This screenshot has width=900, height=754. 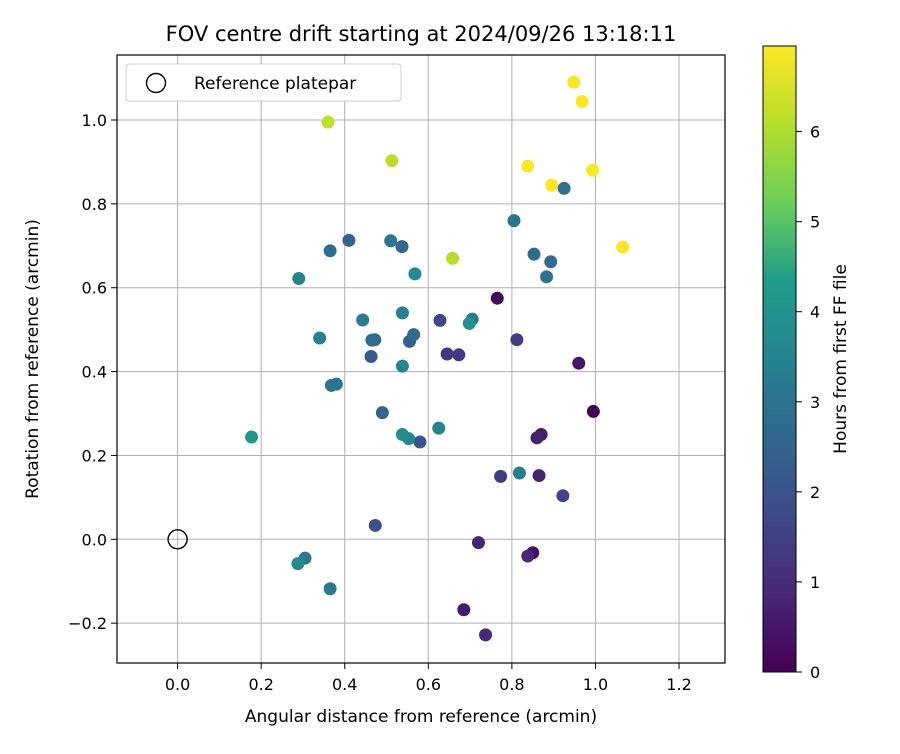 What do you see at coordinates (428, 684) in the screenshot?
I see `x-tick-label: 0.6` at bounding box center [428, 684].